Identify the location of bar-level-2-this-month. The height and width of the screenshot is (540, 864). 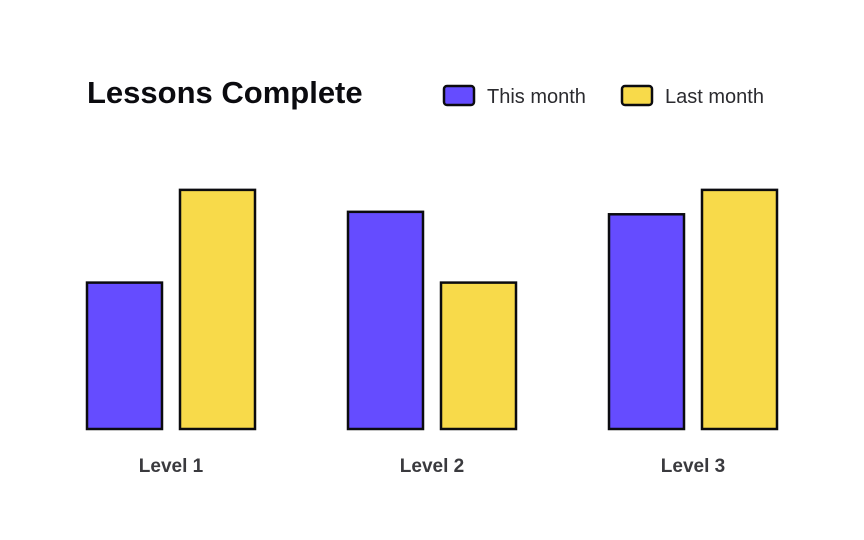
(385, 320).